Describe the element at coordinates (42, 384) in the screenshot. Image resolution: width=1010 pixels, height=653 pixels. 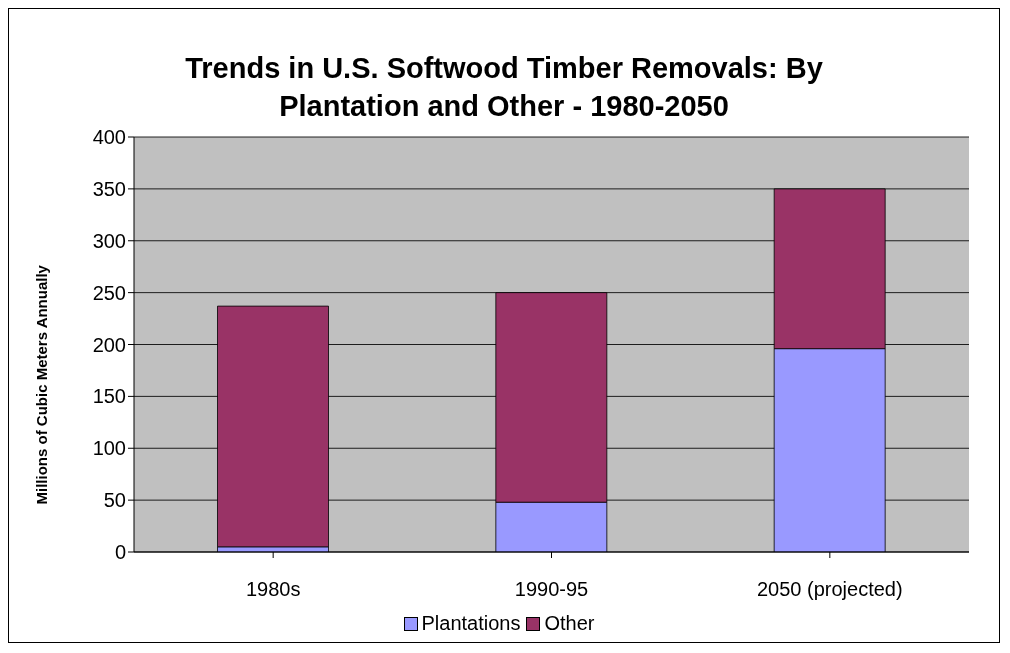
I see `y-axis-title: Millions of Cubic Meters Annually` at that location.